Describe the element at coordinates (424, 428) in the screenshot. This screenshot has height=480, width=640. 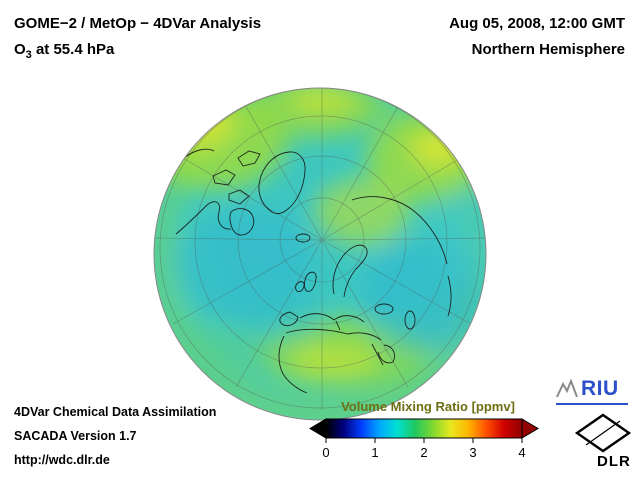
I see `colorbar-gradient-bar` at that location.